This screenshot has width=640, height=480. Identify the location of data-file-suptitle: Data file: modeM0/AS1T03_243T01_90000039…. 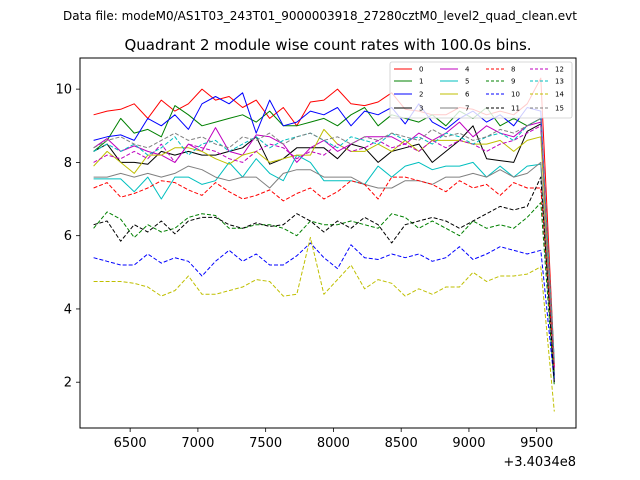
(320, 16).